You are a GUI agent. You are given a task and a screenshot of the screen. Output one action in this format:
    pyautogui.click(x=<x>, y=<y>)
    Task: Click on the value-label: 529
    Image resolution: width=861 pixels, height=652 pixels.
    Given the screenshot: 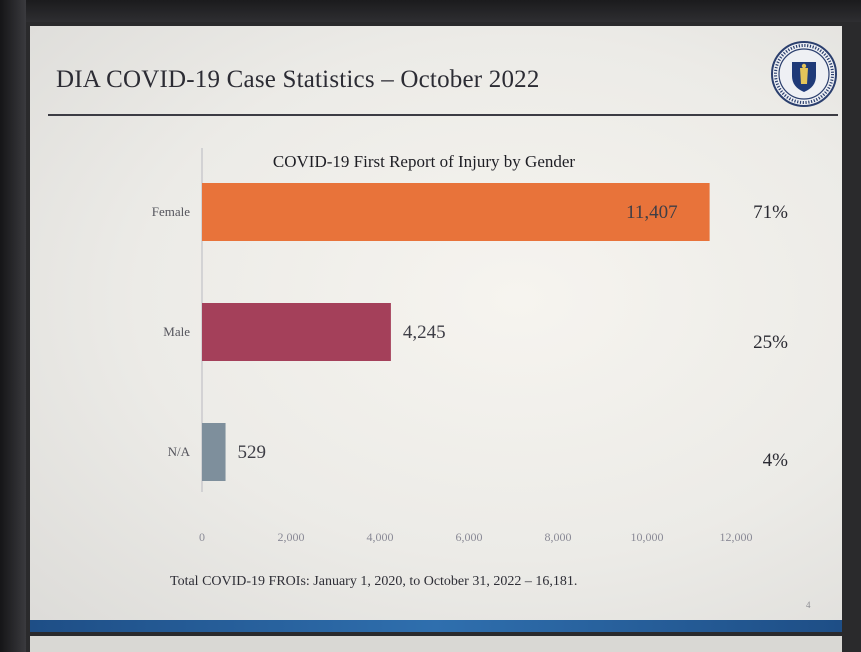 What is the action you would take?
    pyautogui.click(x=252, y=452)
    